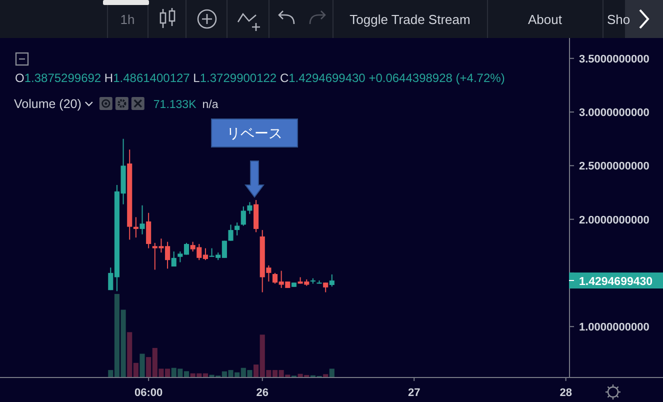 The image size is (663, 402). I want to click on callout: リベース, so click(254, 158).